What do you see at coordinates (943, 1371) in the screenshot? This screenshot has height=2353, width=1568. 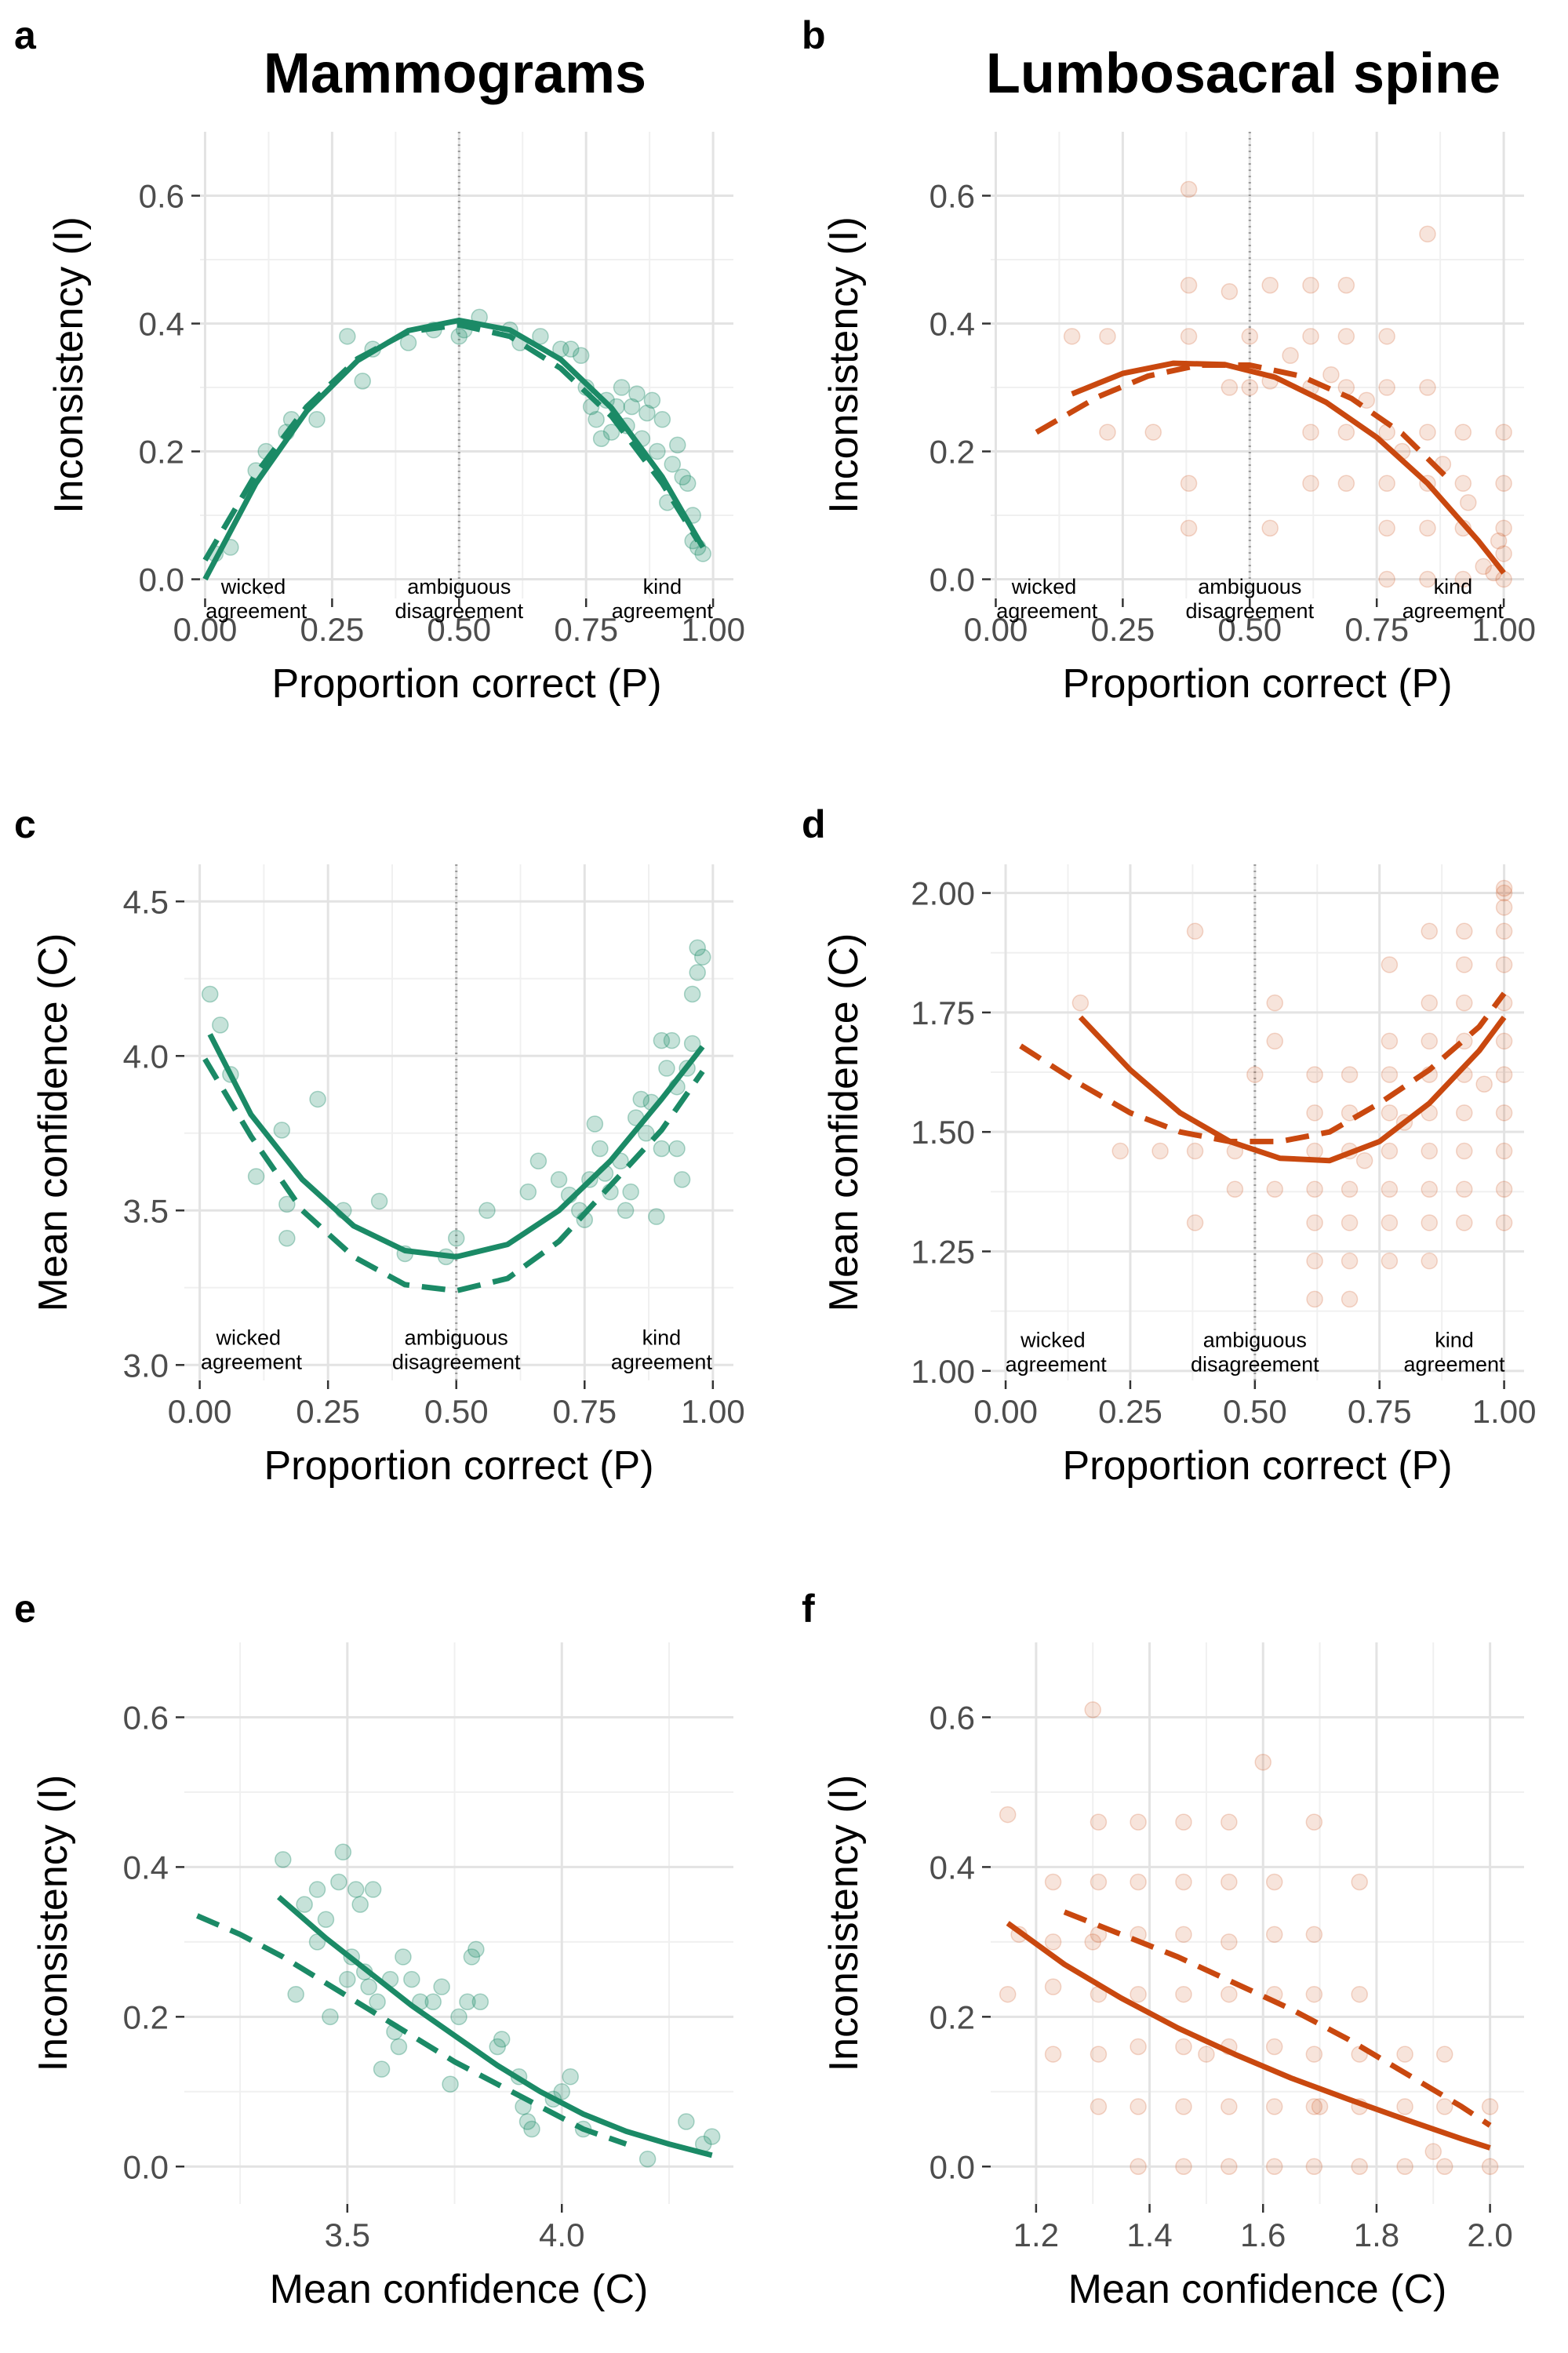 I see `y-tick-label: 1.00` at bounding box center [943, 1371].